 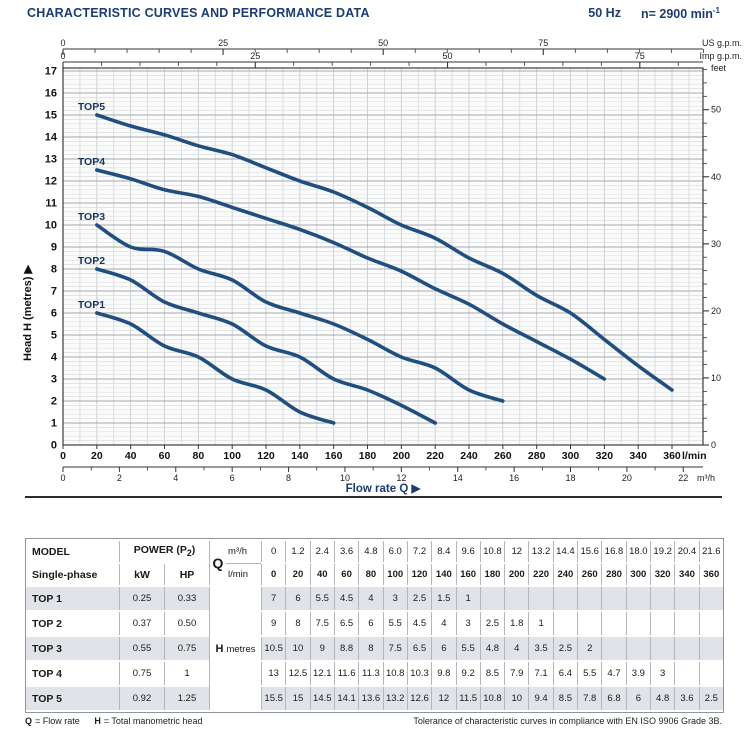 I want to click on axis-m3h: 0 2 4 6 8 10 12 14 16 18 20 22 m³/h, so click(x=387, y=474).